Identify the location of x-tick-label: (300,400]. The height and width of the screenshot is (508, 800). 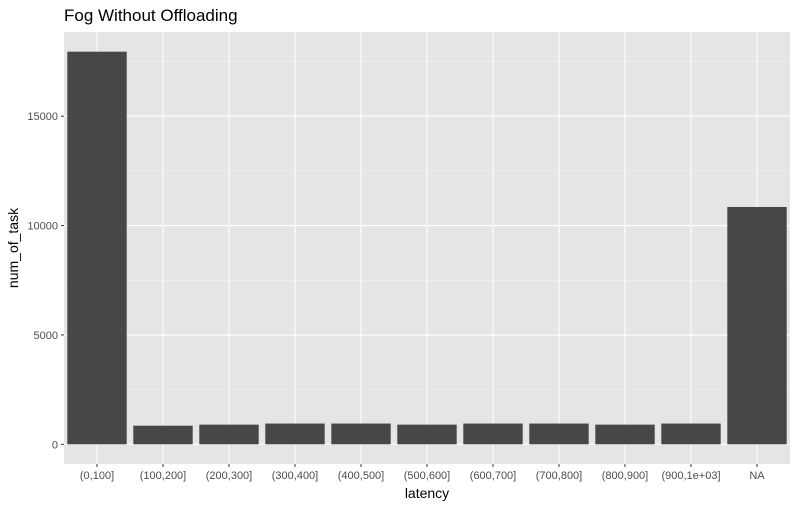
(295, 476).